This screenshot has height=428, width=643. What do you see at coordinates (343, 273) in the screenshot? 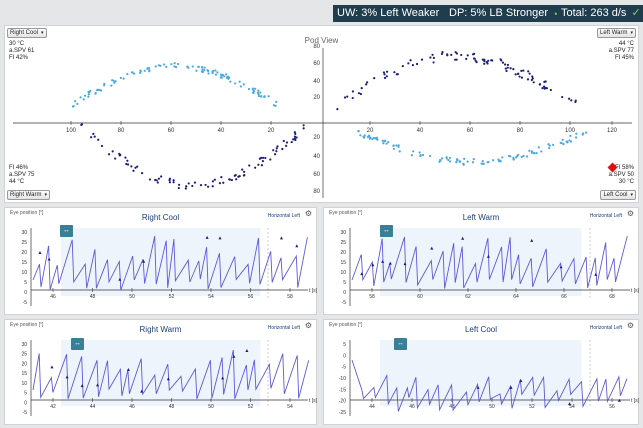
I see `y-tick-label: 10` at bounding box center [343, 273].